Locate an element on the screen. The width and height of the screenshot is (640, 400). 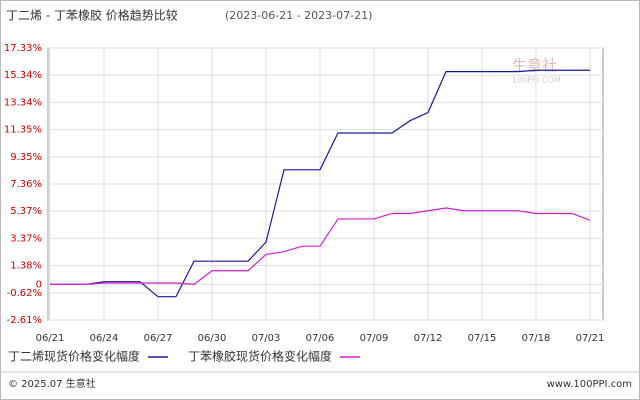
chart-title: 丁二烯 - 丁苯橡胶 价格趋势比较 is located at coordinates (92, 15).